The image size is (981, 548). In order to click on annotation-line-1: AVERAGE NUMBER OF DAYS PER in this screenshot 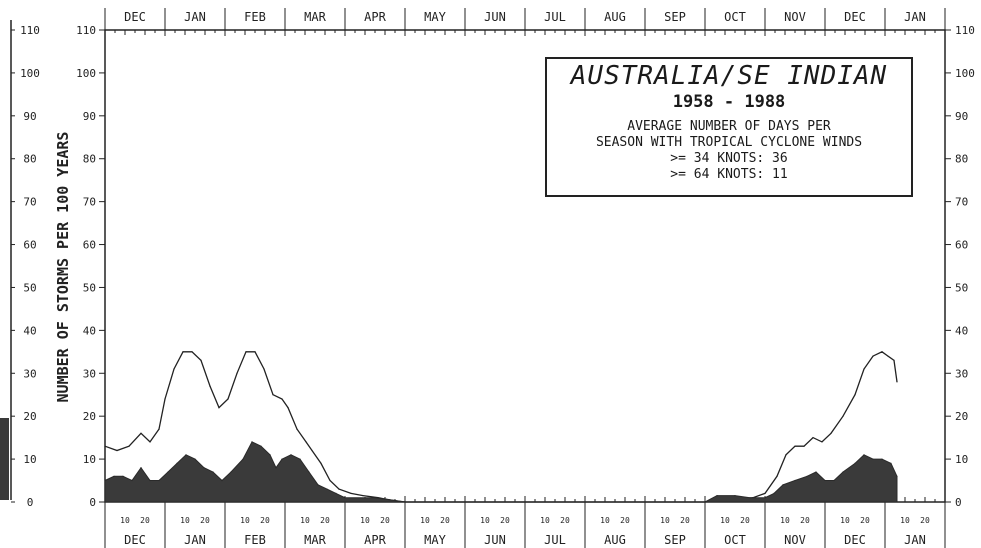, I will do `click(729, 126)`.